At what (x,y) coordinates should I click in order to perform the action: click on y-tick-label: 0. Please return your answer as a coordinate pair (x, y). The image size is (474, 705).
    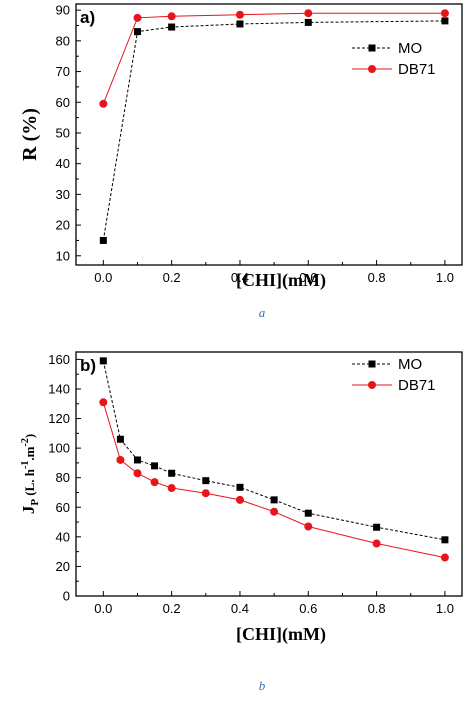
    Looking at the image, I should click on (66, 596).